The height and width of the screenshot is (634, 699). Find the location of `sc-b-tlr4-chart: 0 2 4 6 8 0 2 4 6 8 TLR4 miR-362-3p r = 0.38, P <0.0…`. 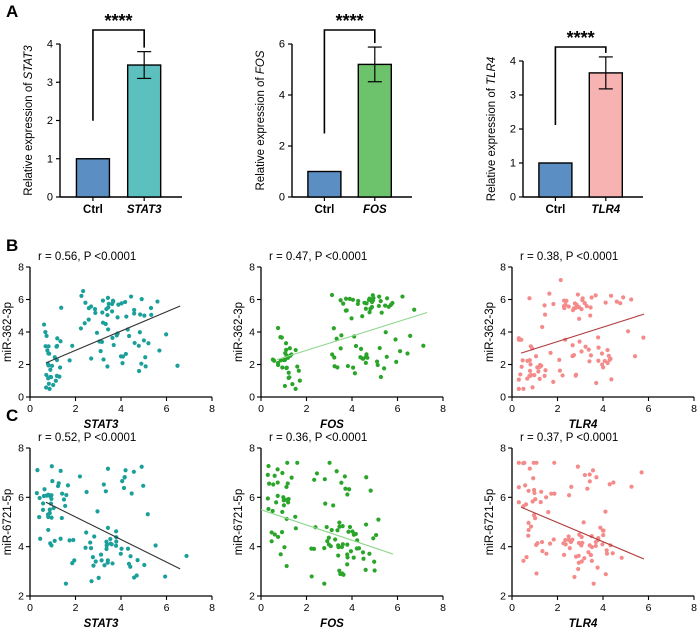

sc-b-tlr4-chart: 0 2 4 6 8 0 2 4 6 8 TLR4 miR-362-3p r = 0.38, P <0.0… is located at coordinates (590, 341).